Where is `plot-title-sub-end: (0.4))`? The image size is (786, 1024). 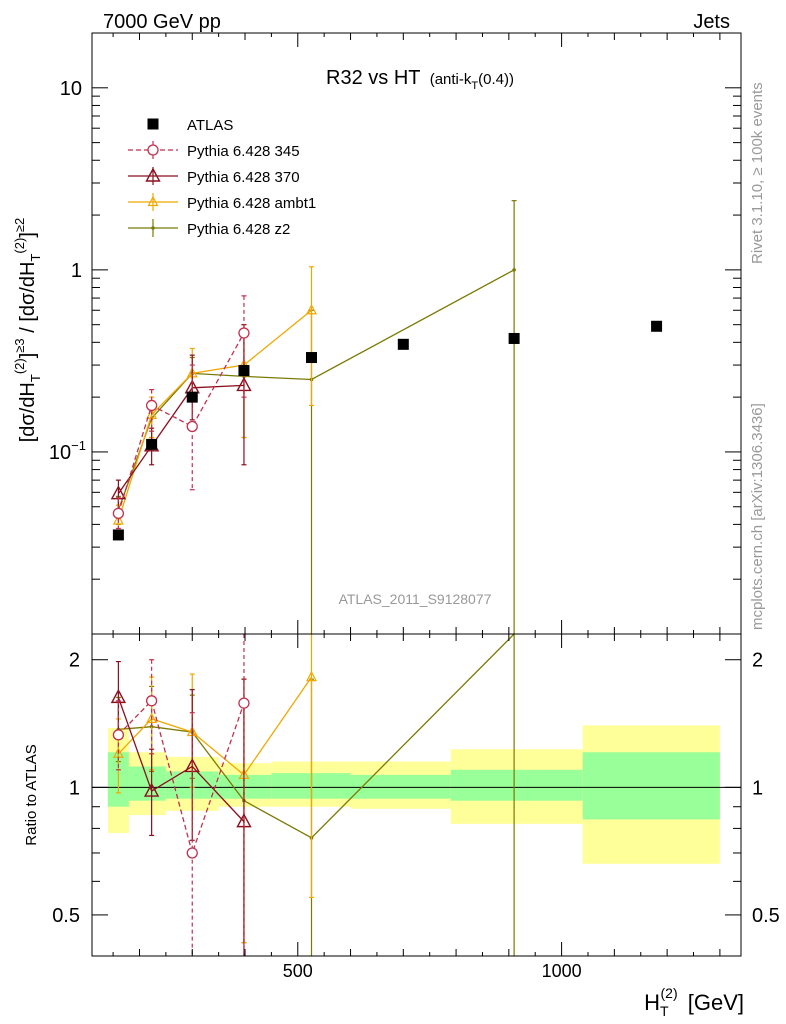 plot-title-sub-end: (0.4)) is located at coordinates (496, 79).